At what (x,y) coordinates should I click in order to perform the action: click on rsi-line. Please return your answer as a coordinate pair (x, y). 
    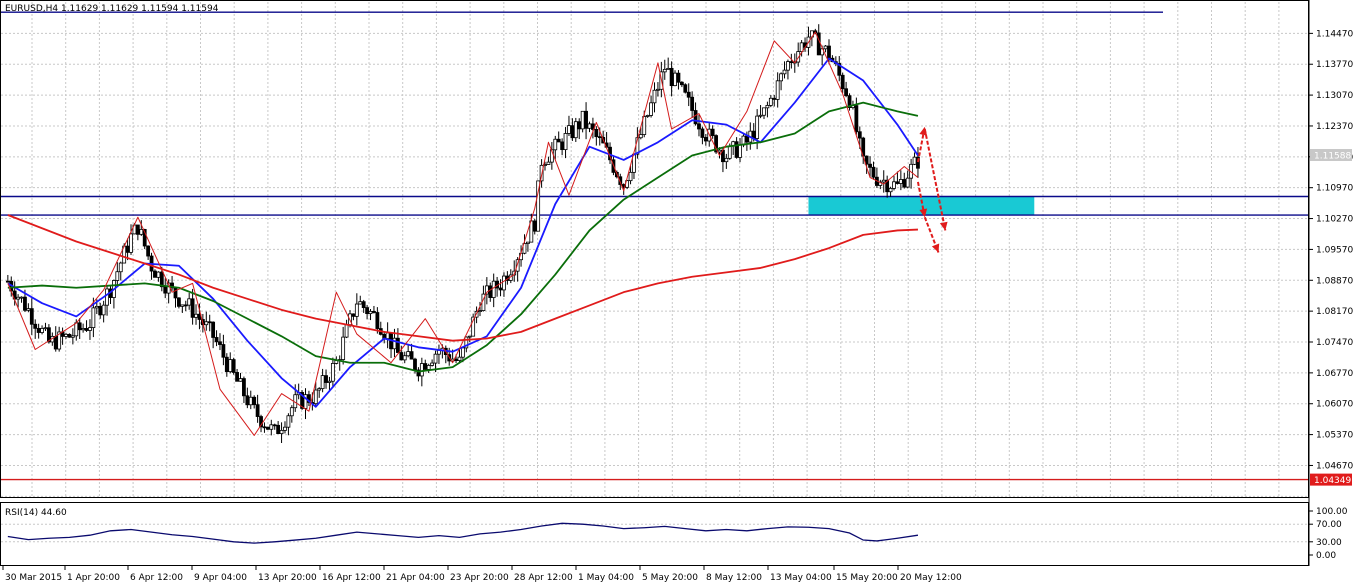
    Looking at the image, I should click on (463, 533).